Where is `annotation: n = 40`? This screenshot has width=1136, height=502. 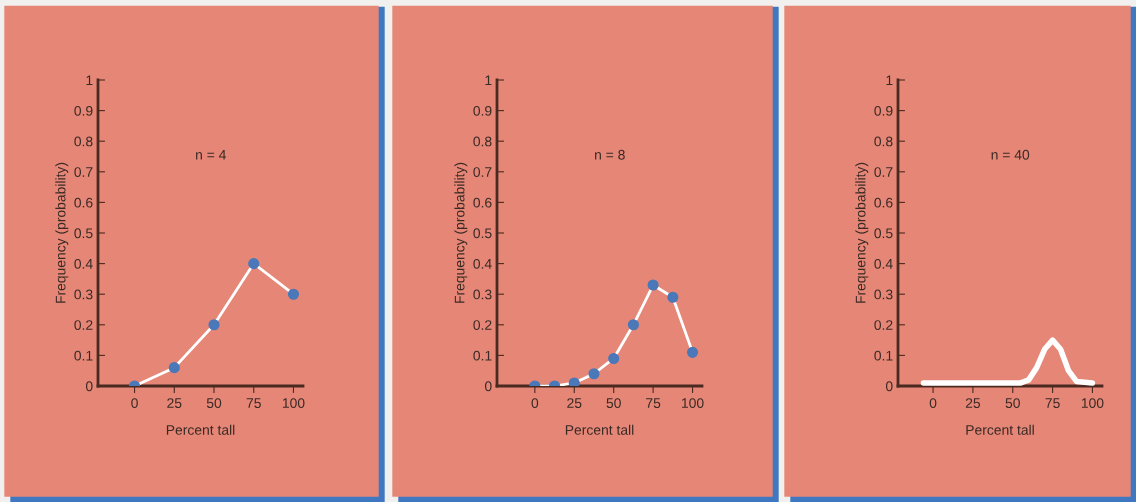
annotation: n = 40 is located at coordinates (1010, 154).